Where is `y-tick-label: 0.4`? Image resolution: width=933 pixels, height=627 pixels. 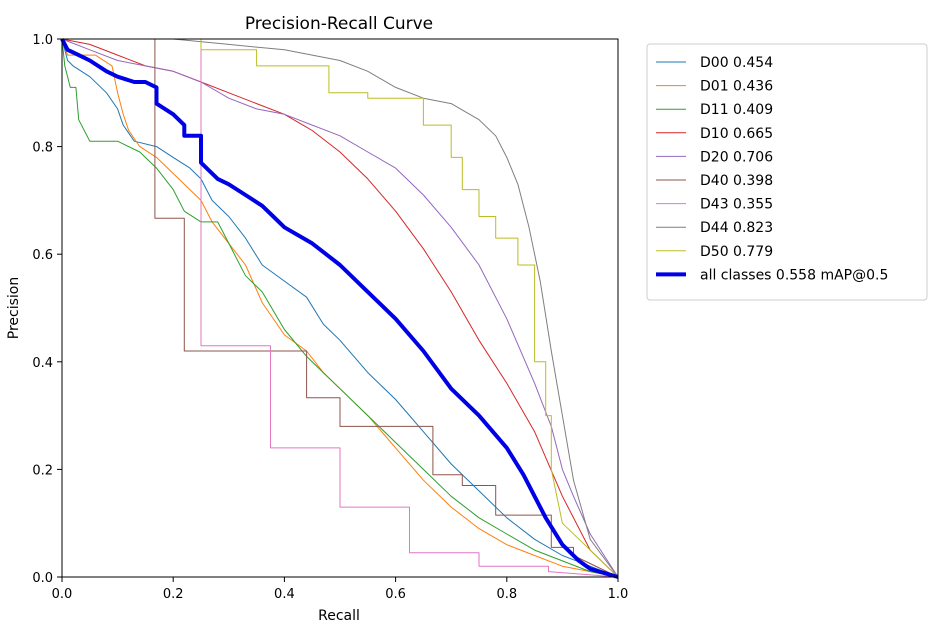 y-tick-label: 0.4 is located at coordinates (42, 363).